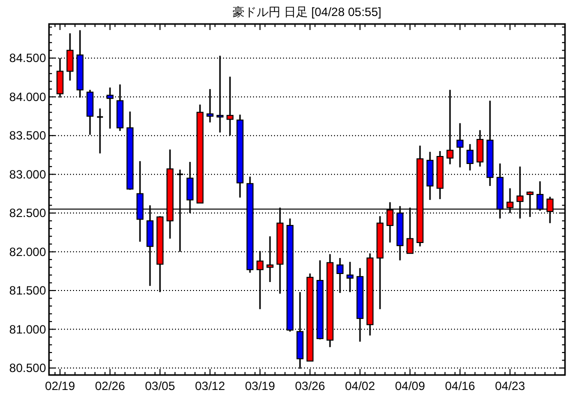  I want to click on x-tick-label: 04/09, so click(410, 386).